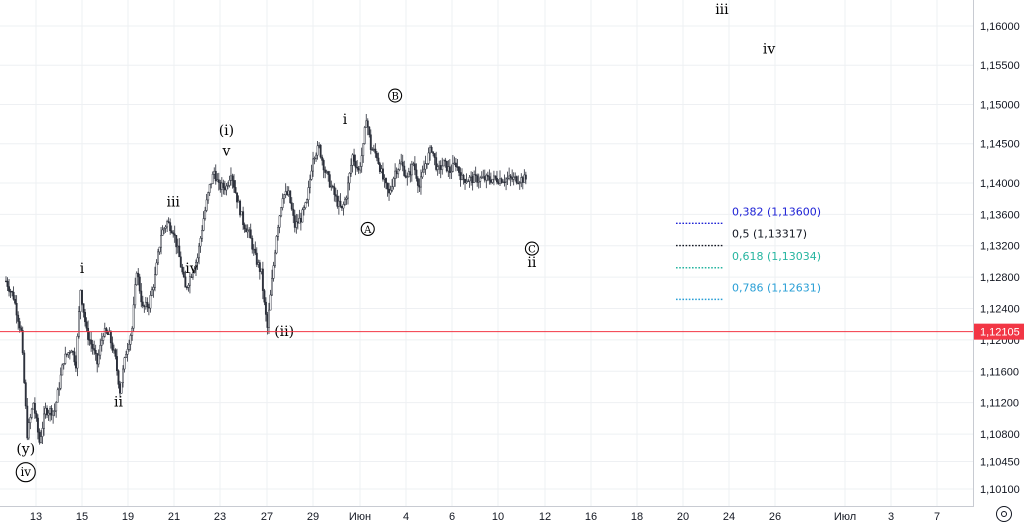  Describe the element at coordinates (999, 372) in the screenshot. I see `price-tick-label: 1,11600` at that location.